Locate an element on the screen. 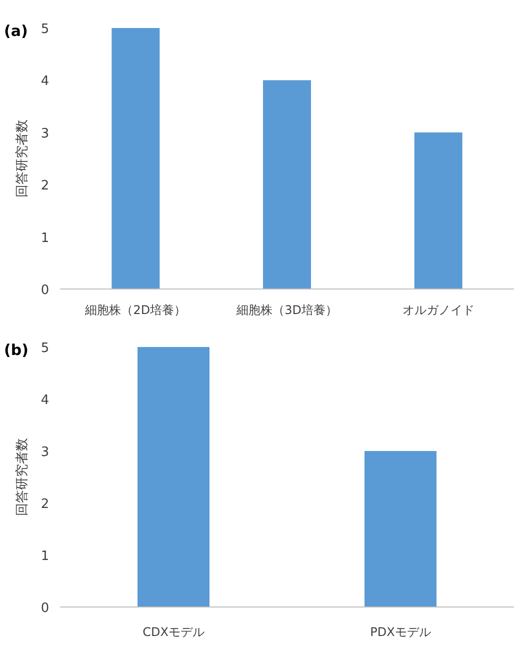  x-tick-label: PDXモデル is located at coordinates (400, 632).